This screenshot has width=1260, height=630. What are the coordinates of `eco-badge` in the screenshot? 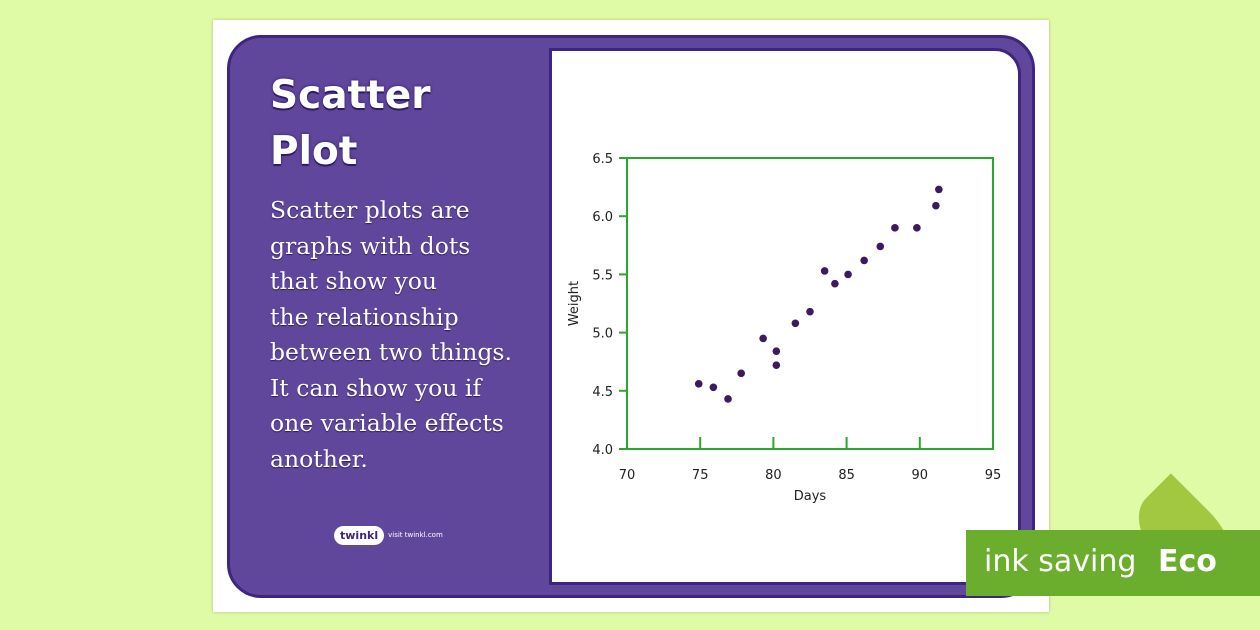 It's located at (1113, 563).